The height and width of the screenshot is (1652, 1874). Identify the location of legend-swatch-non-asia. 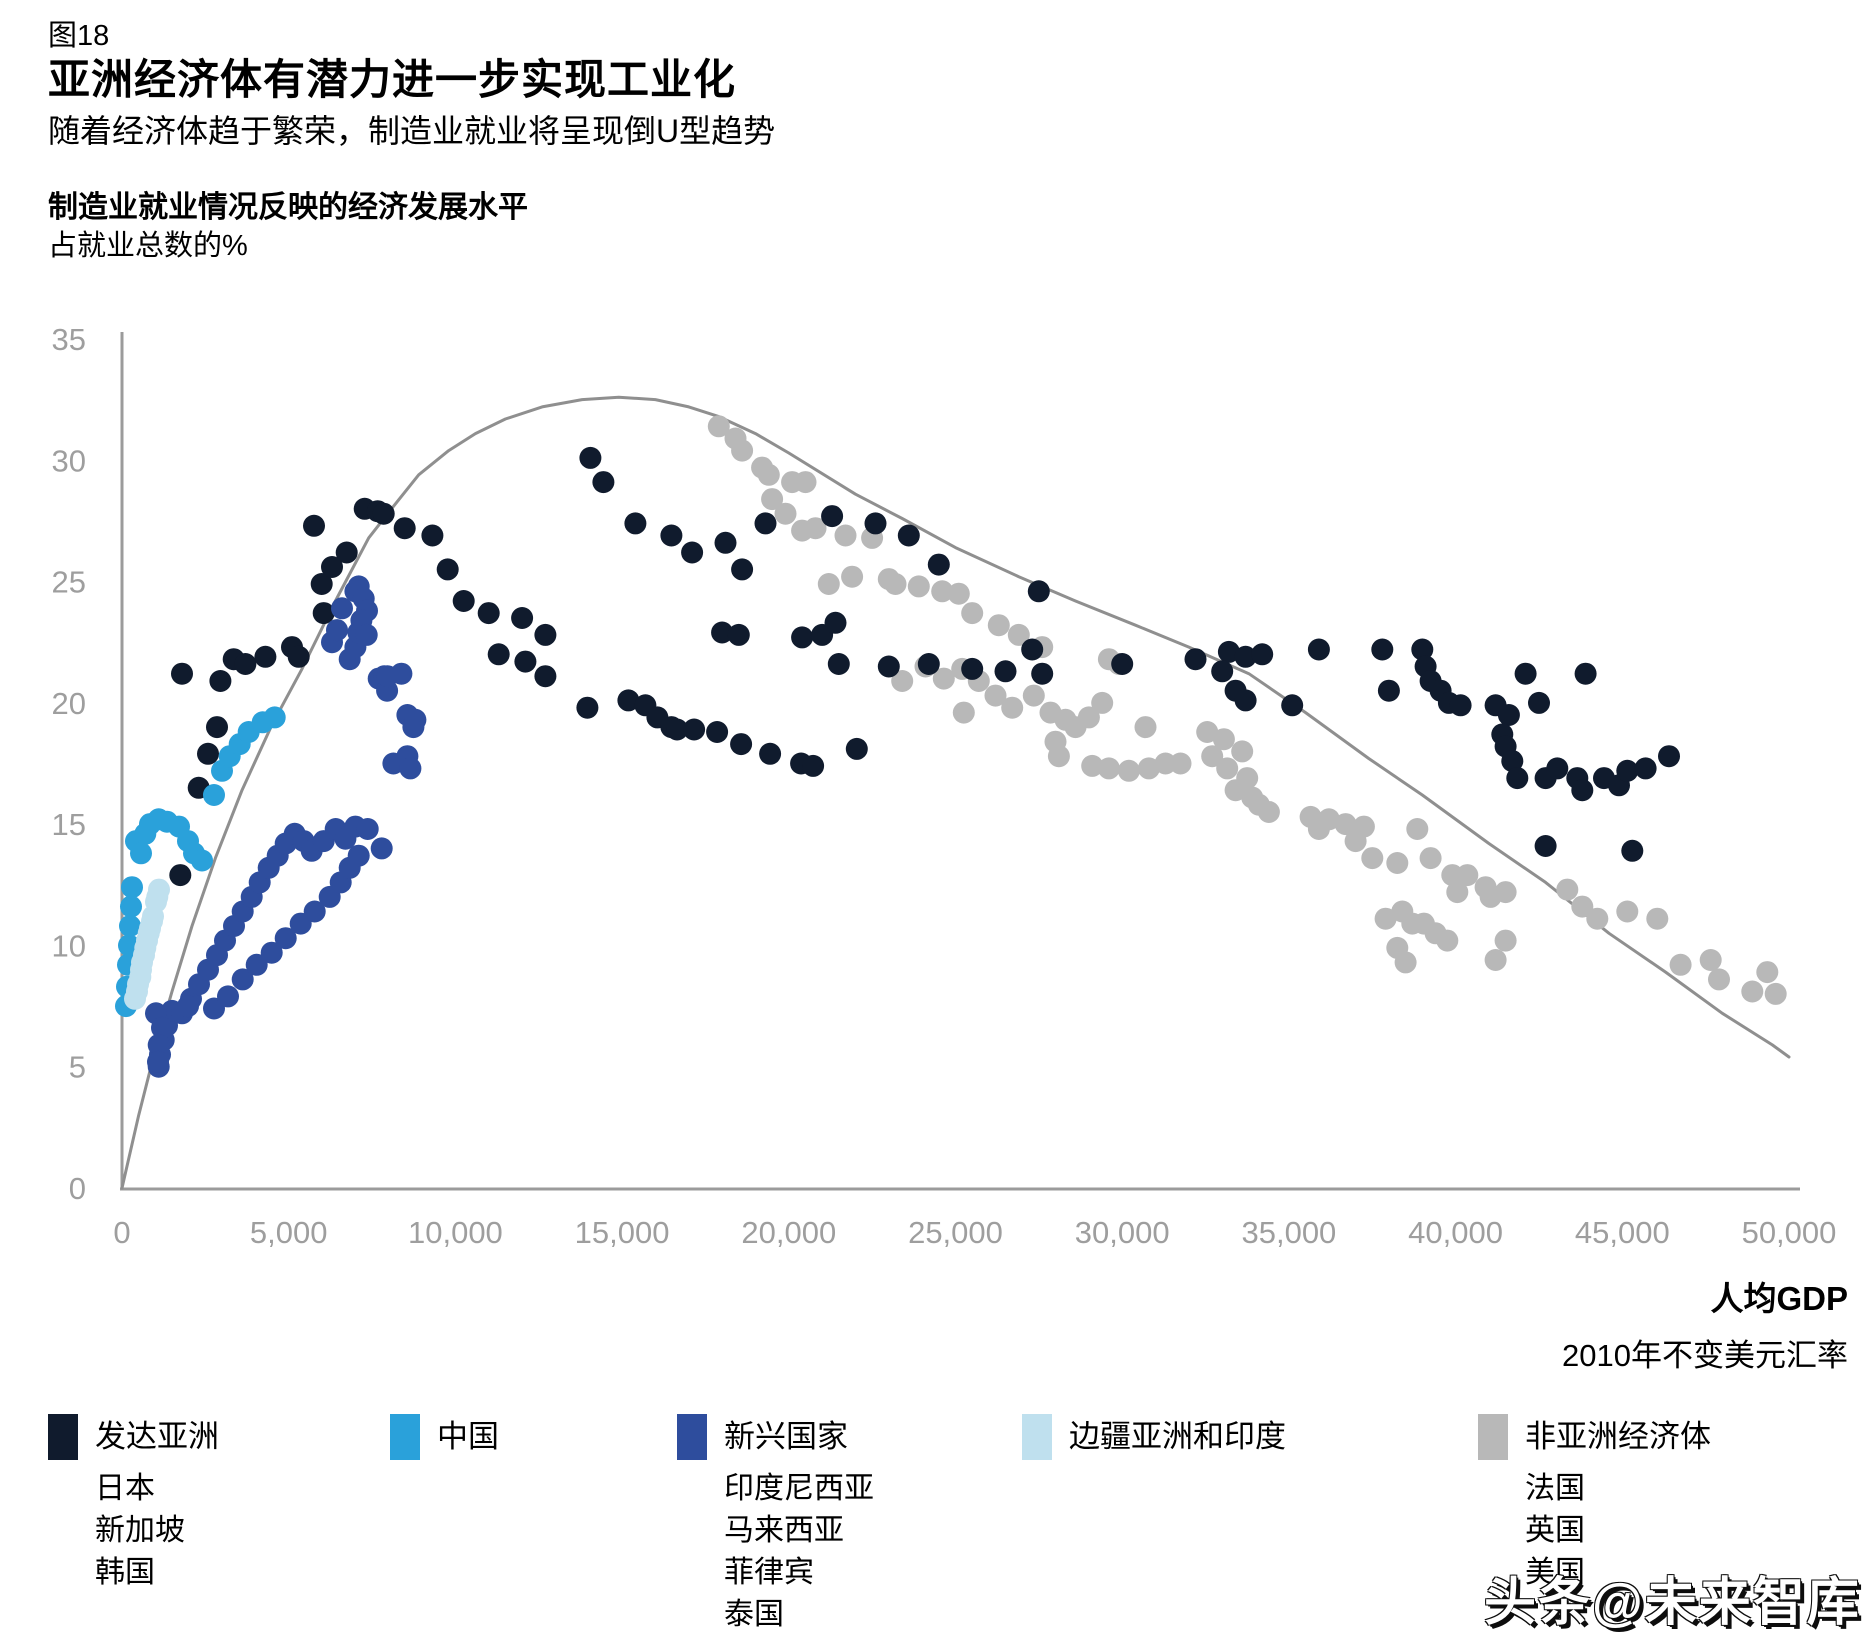
(1493, 1437).